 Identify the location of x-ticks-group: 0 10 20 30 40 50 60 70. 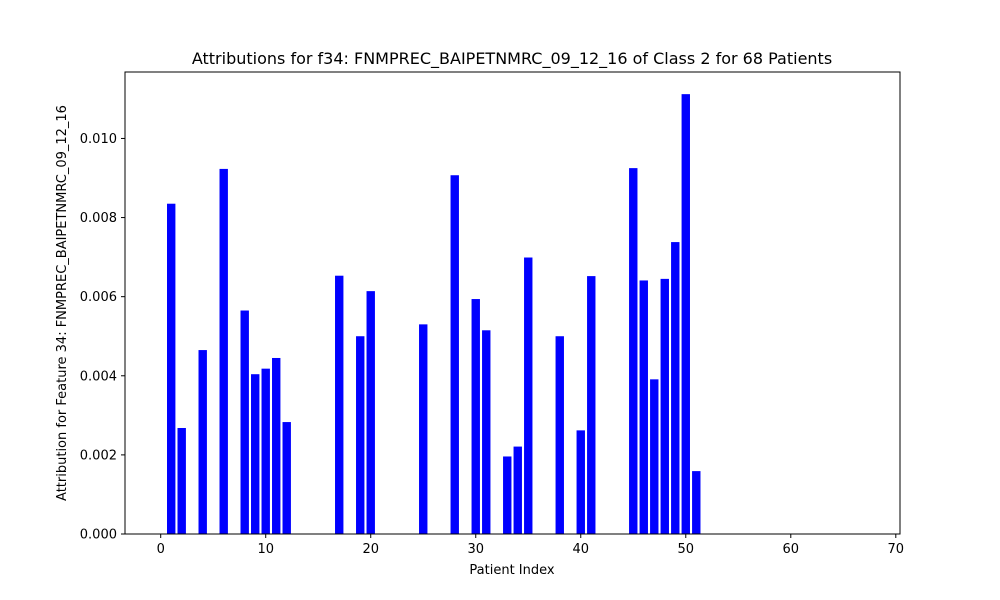
(531, 545).